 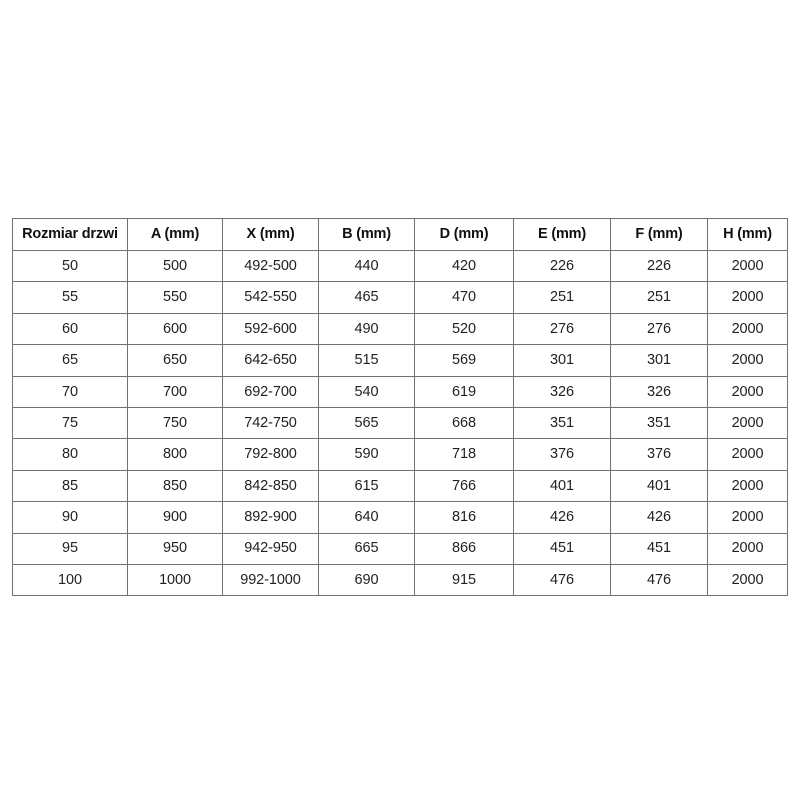 I want to click on cell-r1-c7: 2000, so click(x=747, y=297).